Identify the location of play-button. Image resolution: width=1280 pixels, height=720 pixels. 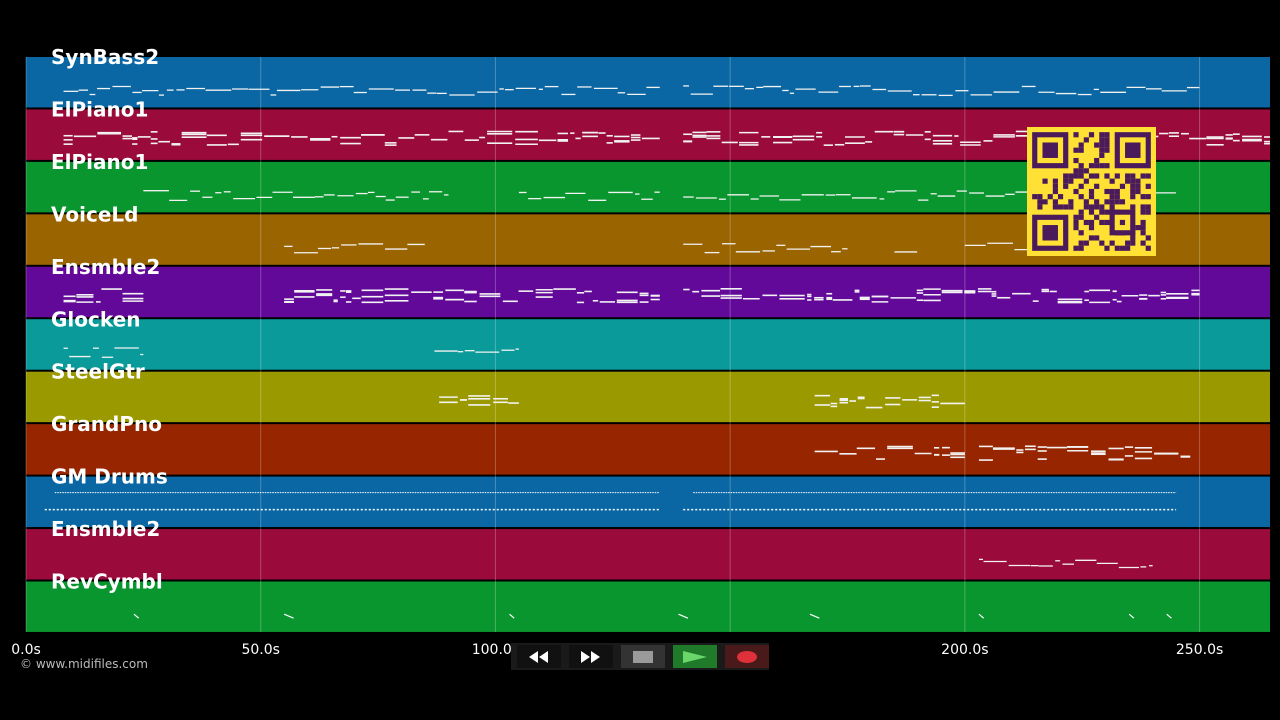
(695, 656).